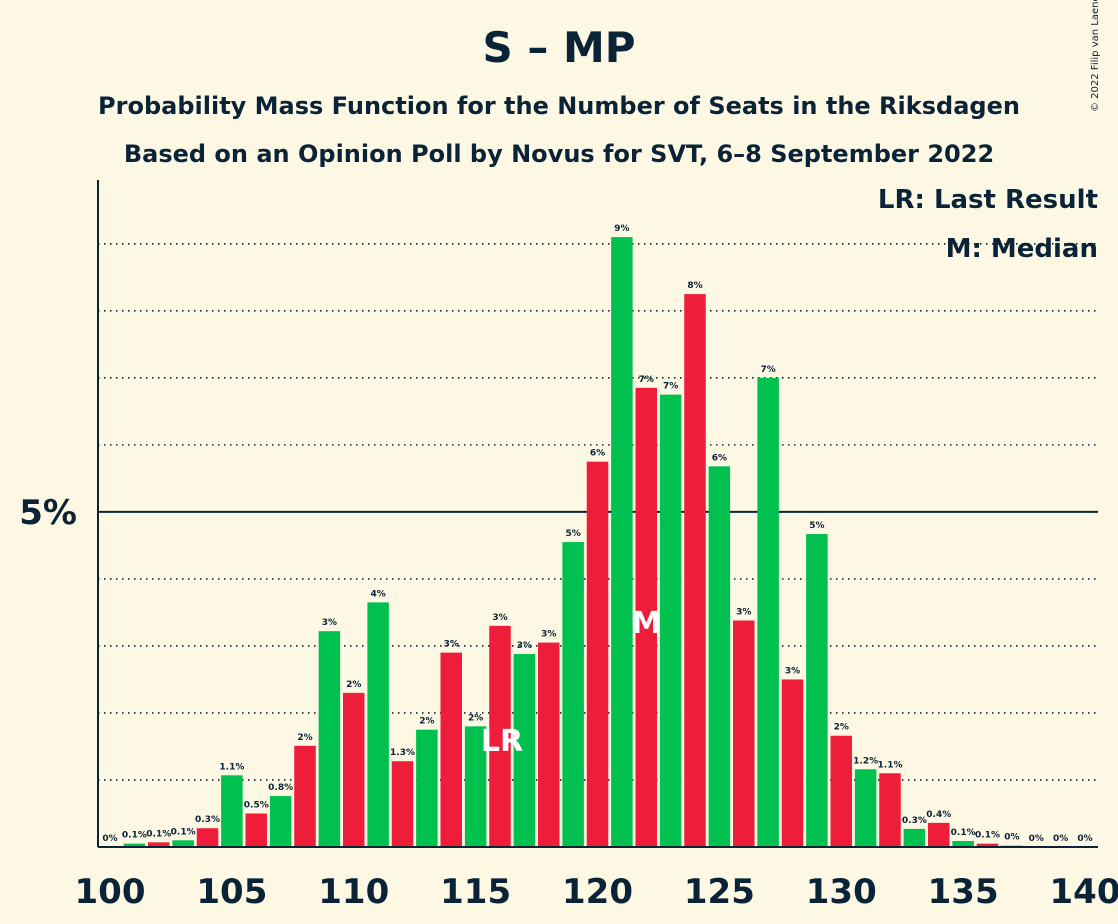  What do you see at coordinates (158, 834) in the screenshot?
I see `data-label-seat-102: 0.1%` at bounding box center [158, 834].